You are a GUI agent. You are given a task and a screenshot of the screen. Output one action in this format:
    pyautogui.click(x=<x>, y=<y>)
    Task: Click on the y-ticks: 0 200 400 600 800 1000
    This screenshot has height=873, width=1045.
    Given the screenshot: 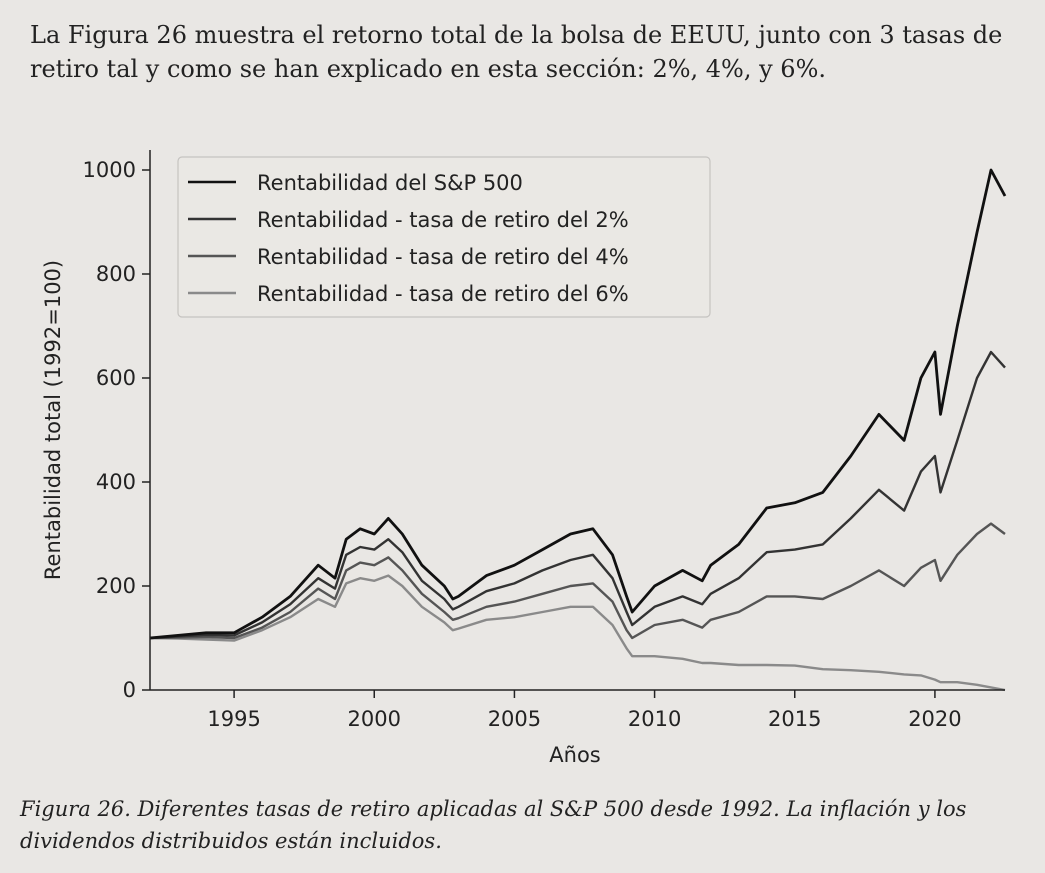 What is the action you would take?
    pyautogui.click(x=116, y=430)
    